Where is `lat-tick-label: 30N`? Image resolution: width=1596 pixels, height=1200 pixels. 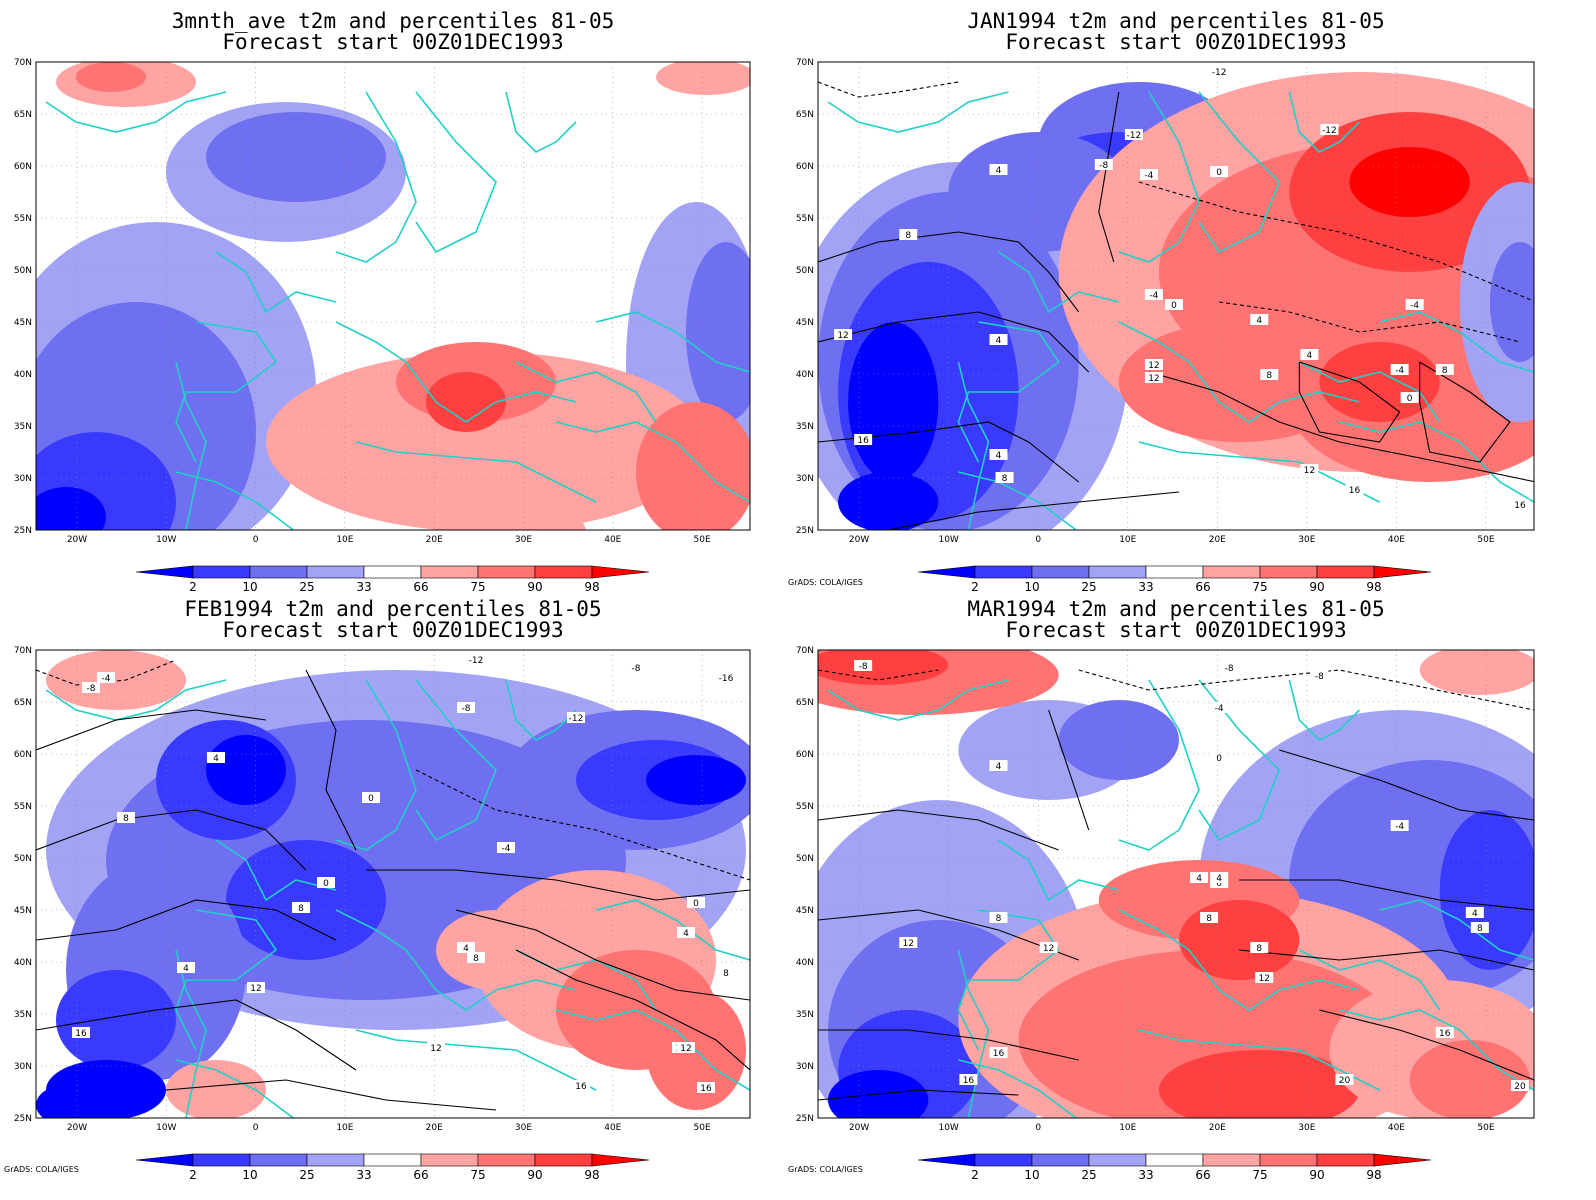 lat-tick-label: 30N is located at coordinates (23, 1067).